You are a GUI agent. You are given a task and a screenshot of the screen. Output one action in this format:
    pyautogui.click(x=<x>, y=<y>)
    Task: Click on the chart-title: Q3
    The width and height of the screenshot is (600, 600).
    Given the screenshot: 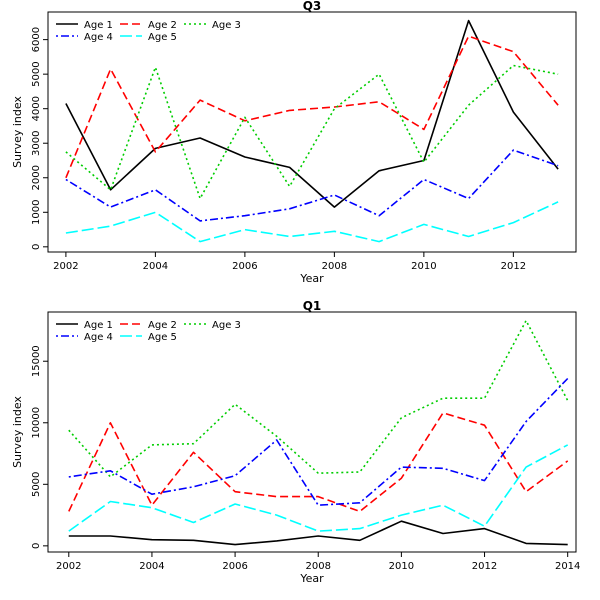 What is the action you would take?
    pyautogui.click(x=312, y=6)
    